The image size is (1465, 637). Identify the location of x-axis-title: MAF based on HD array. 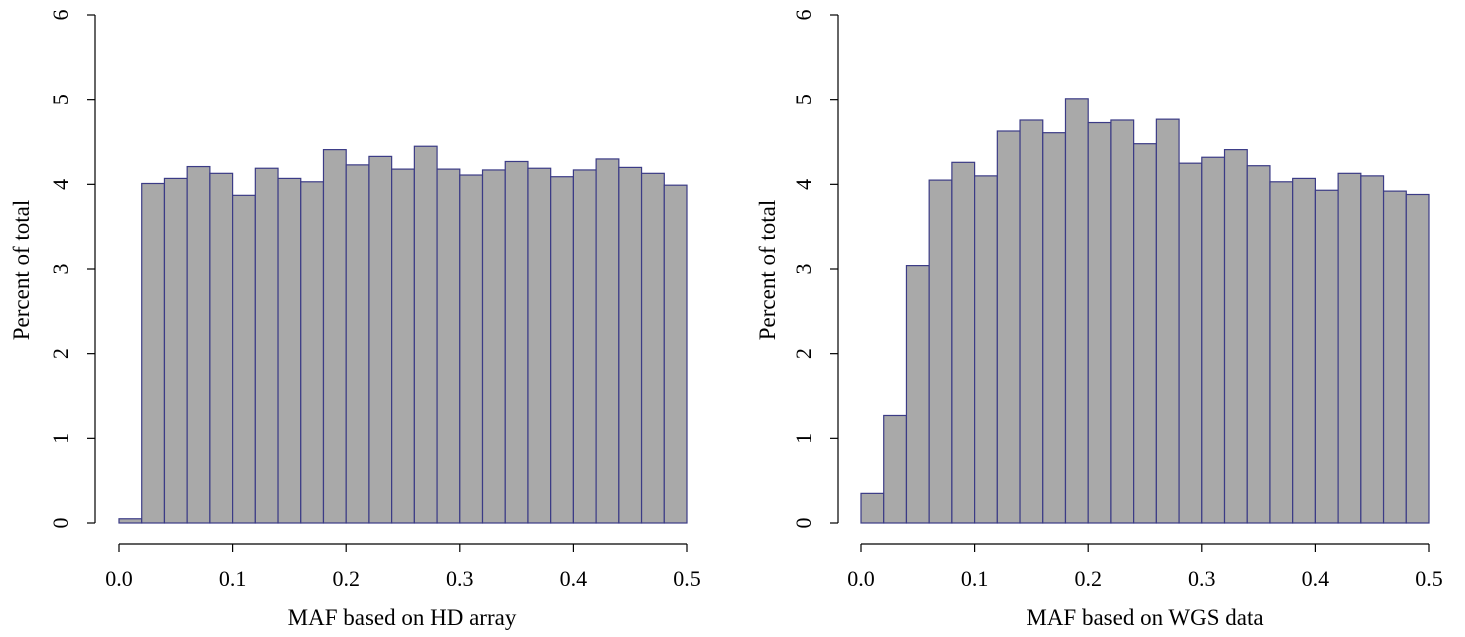
(402, 617).